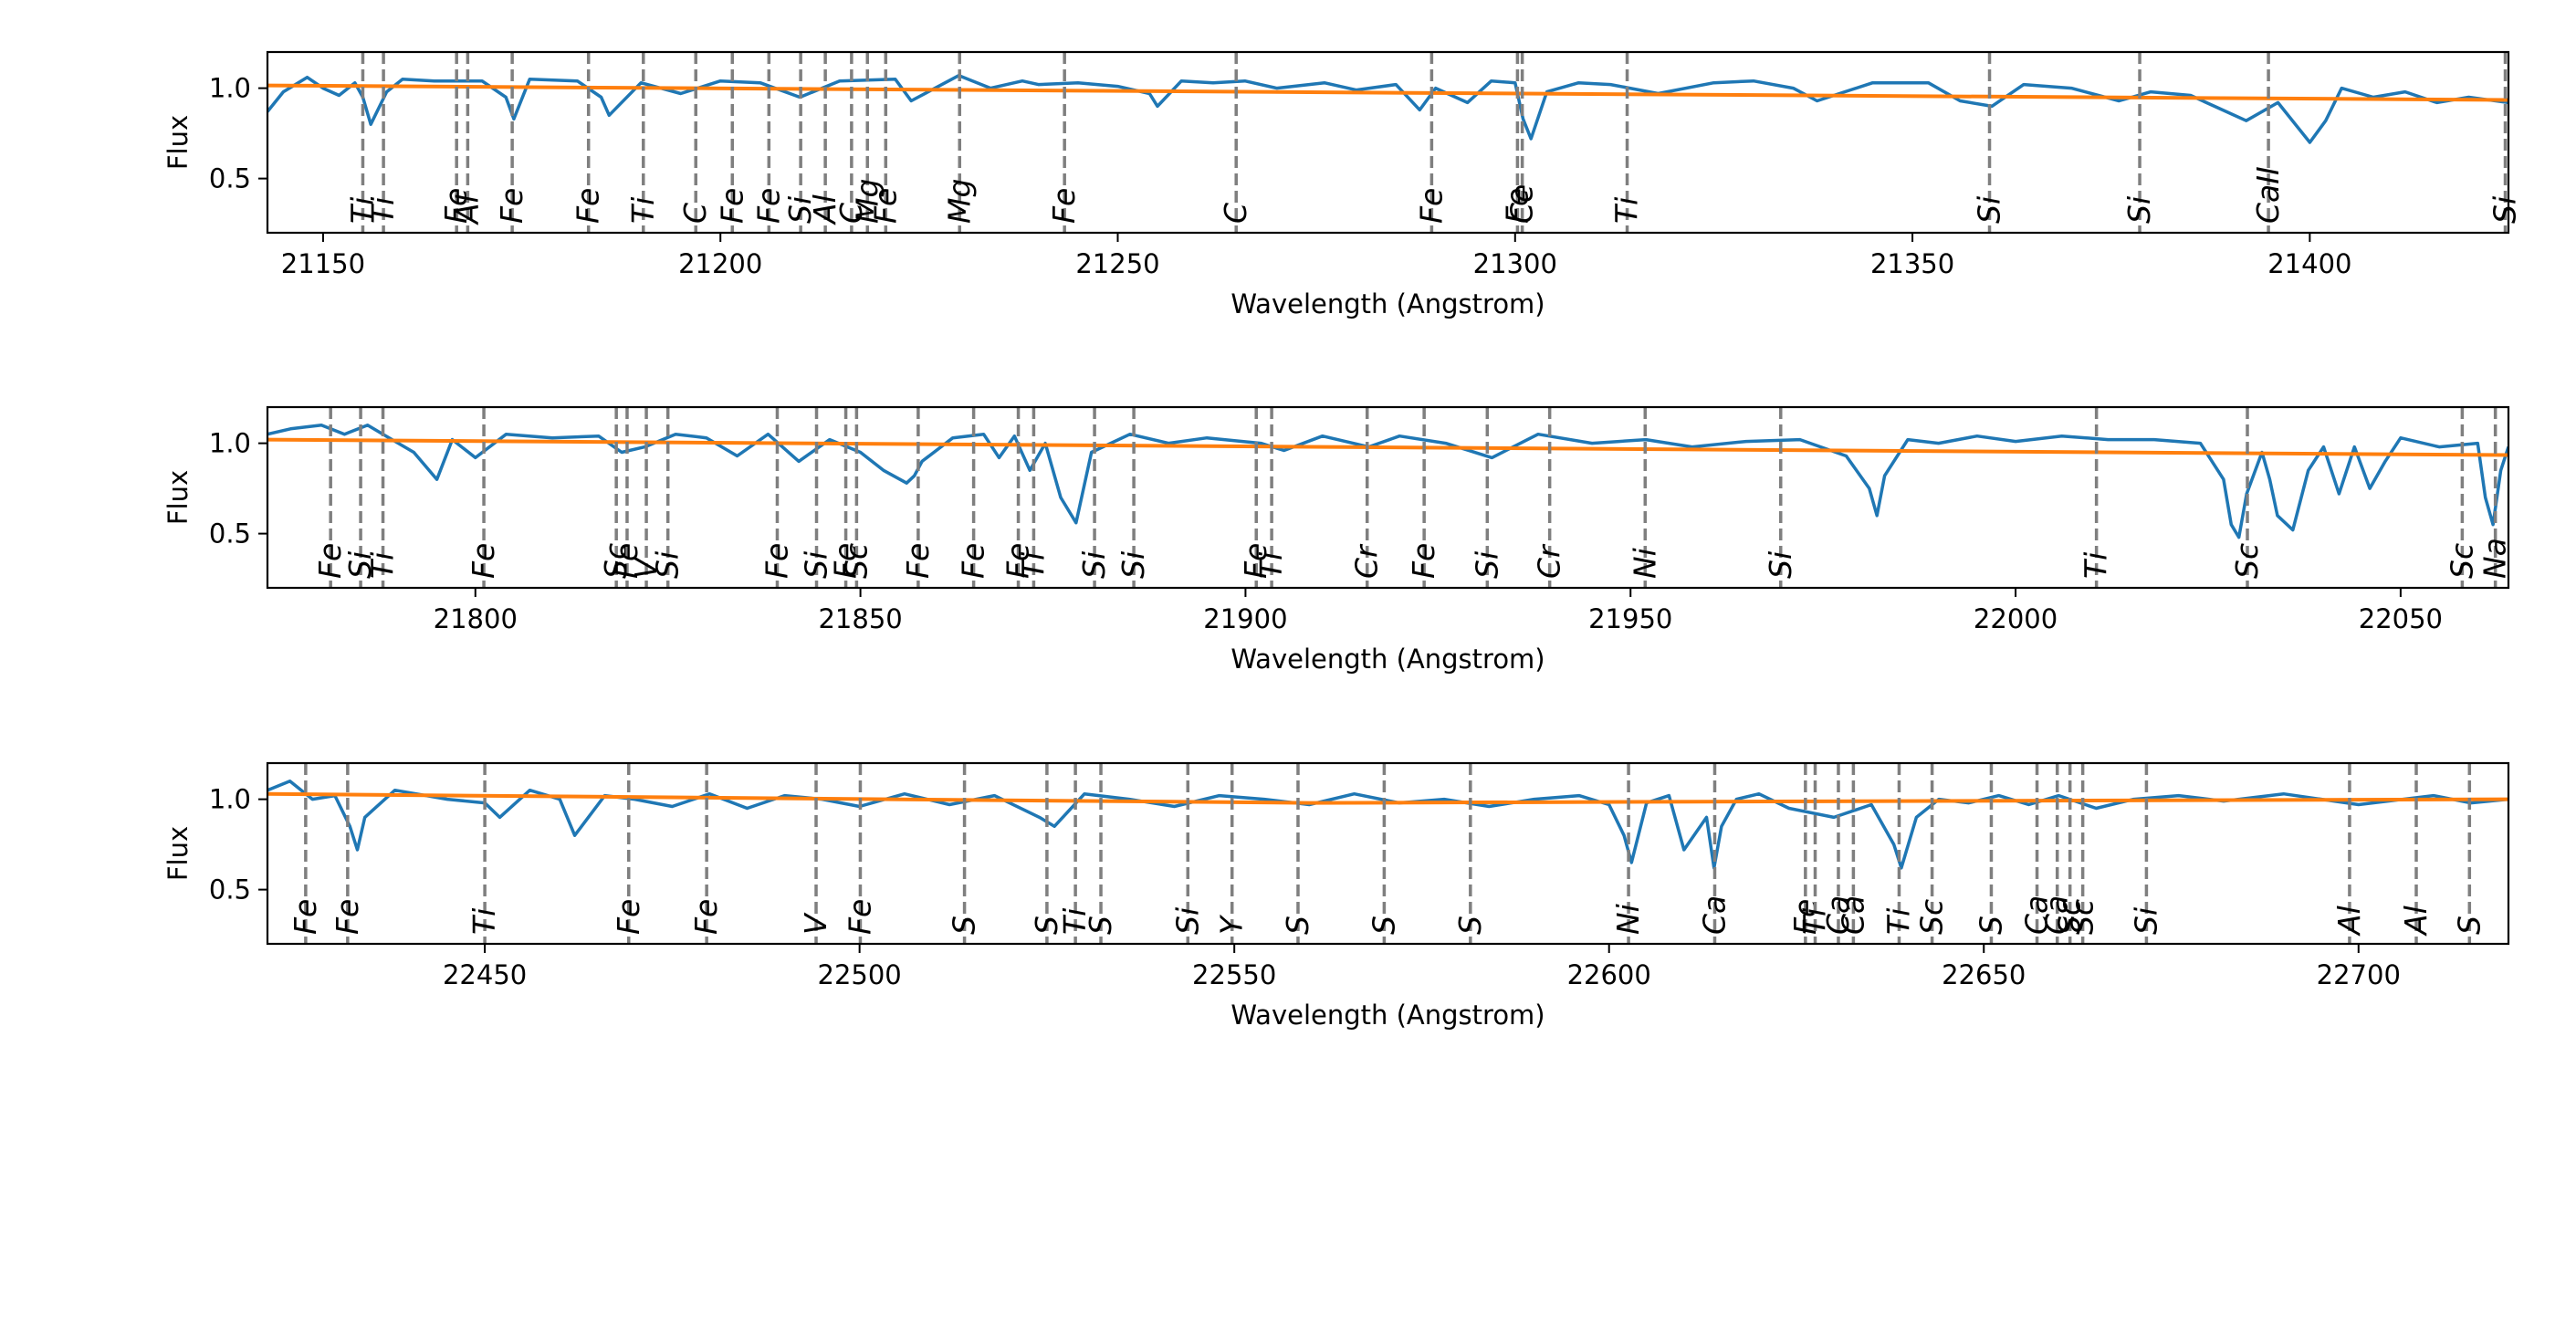 The height and width of the screenshot is (1340, 2576). Describe the element at coordinates (1234, 974) in the screenshot. I see `x-tick-label: 22550` at that location.